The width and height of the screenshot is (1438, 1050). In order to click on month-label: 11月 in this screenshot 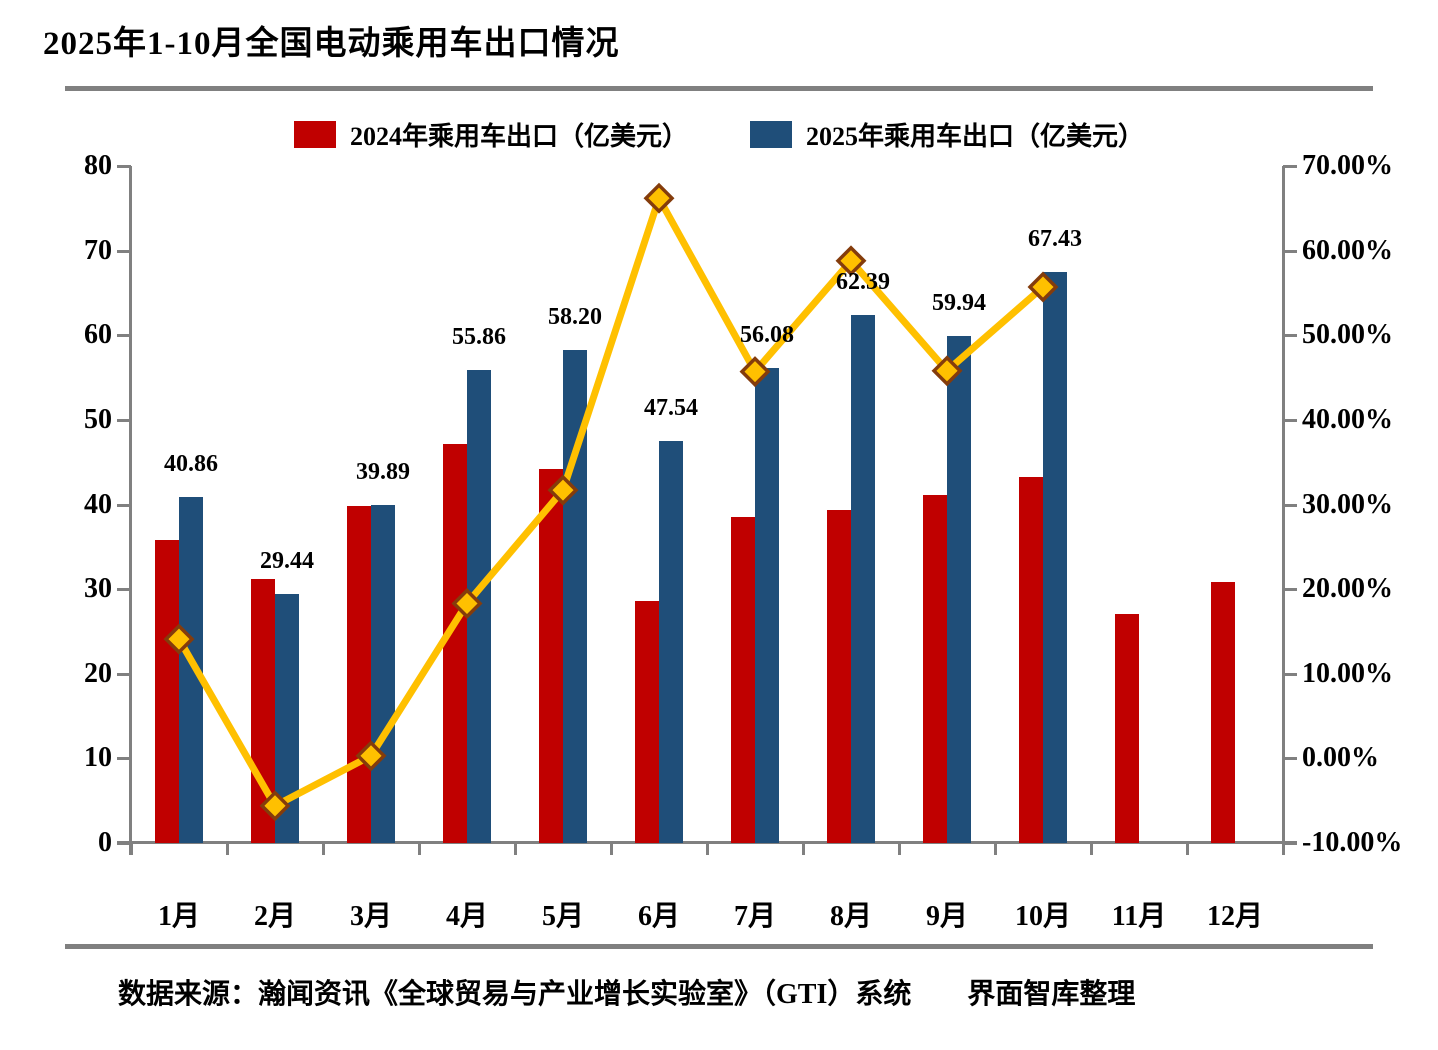, I will do `click(1139, 916)`.